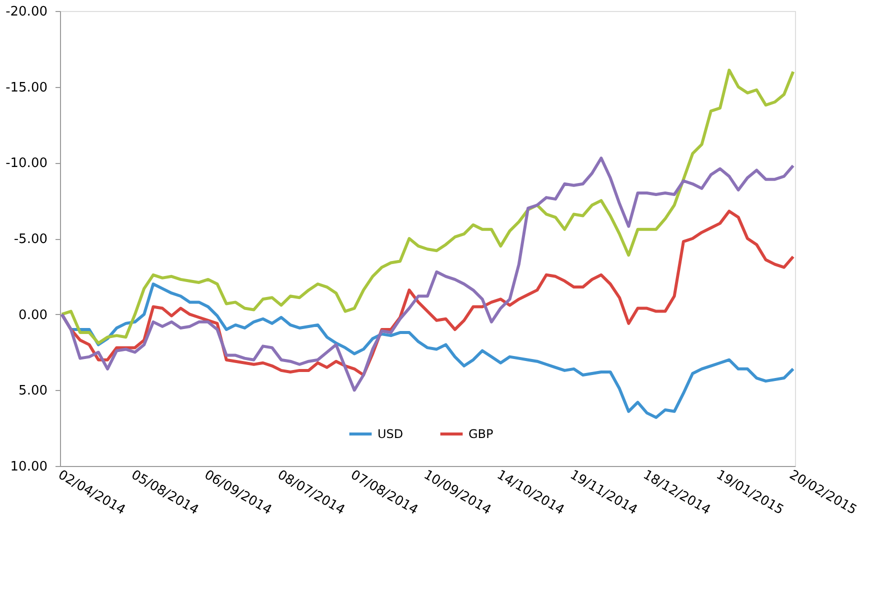 Image resolution: width=893 pixels, height=592 pixels. I want to click on y-tick-label: -10.00, so click(27, 164).